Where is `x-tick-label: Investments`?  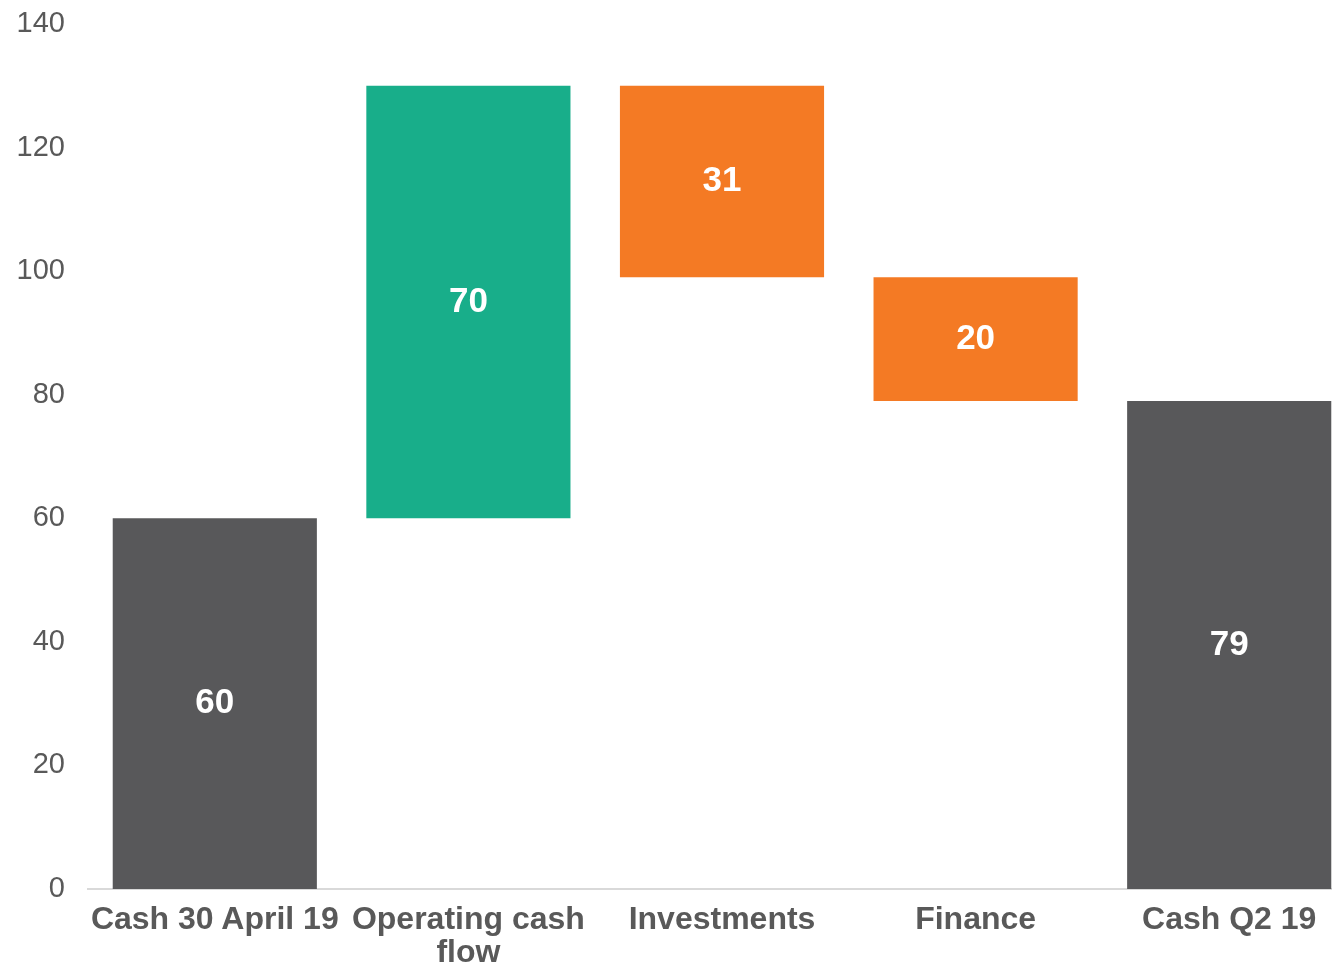 x-tick-label: Investments is located at coordinates (722, 917).